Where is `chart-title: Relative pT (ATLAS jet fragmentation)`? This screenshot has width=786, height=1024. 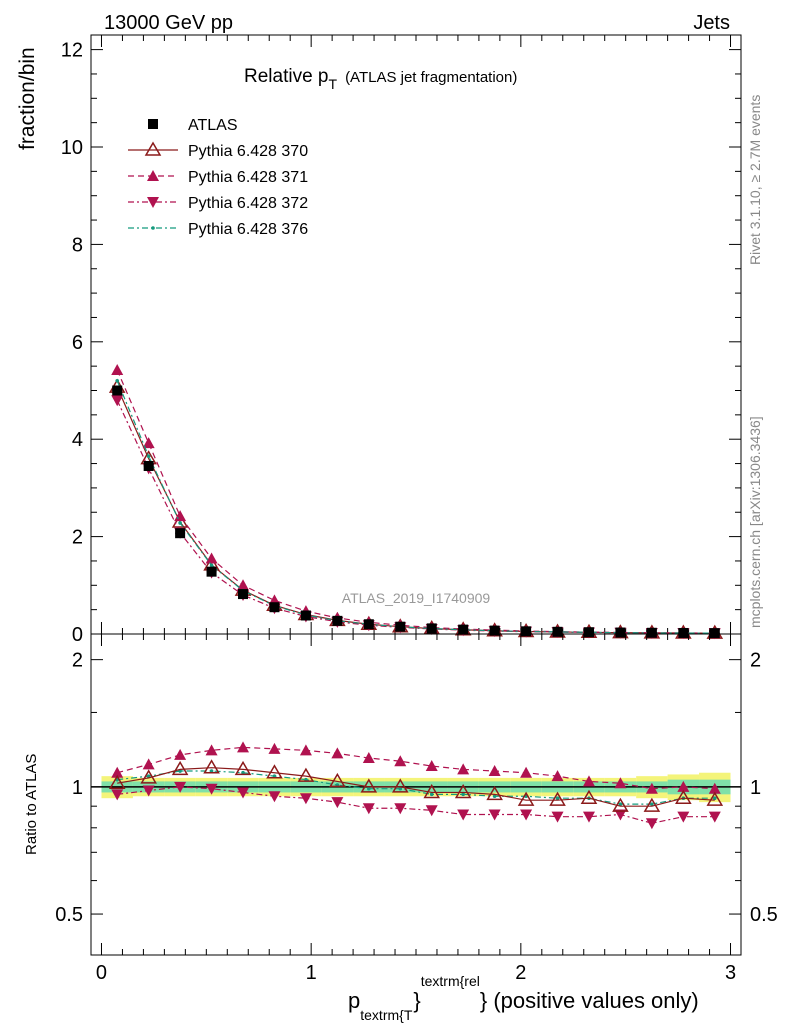
chart-title: Relative pT (ATLAS jet fragmentation) is located at coordinates (380, 79).